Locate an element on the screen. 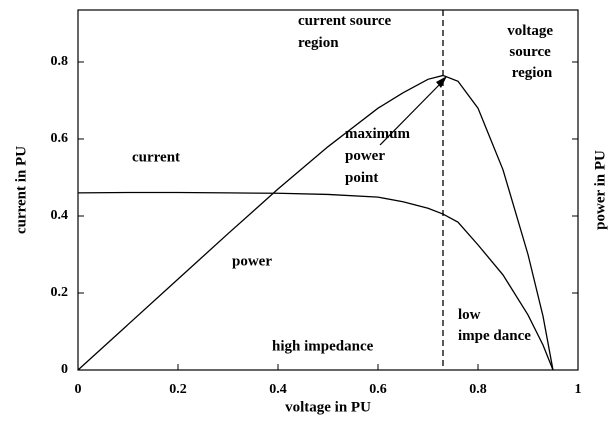 The width and height of the screenshot is (615, 425). annotation-line: voltage is located at coordinates (530, 31).